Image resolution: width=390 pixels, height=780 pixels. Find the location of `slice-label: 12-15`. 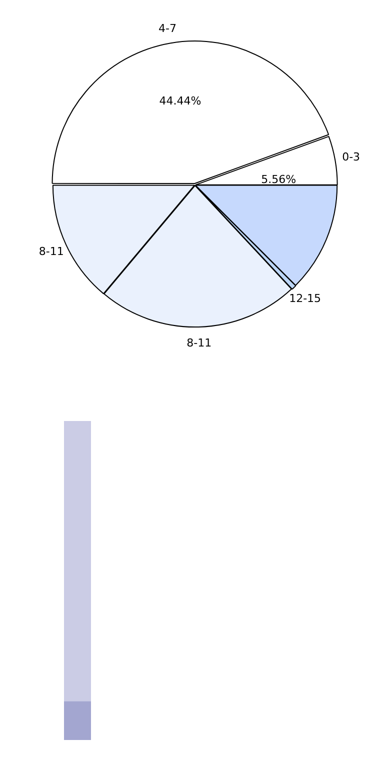

slice-label: 12-15 is located at coordinates (305, 298).